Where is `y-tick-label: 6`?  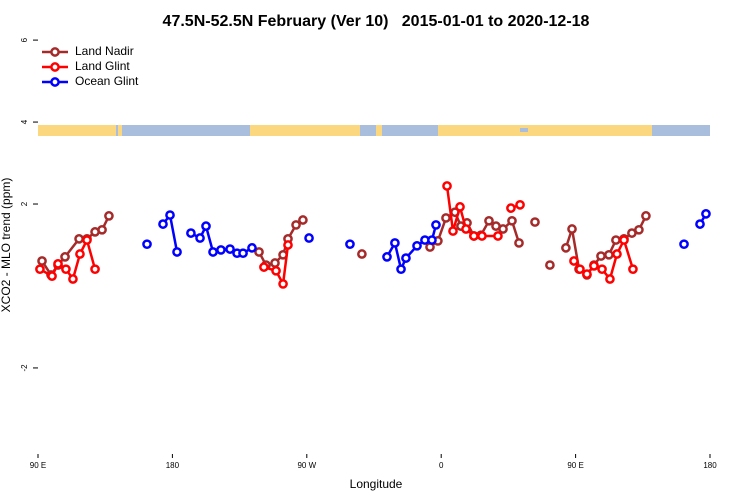 y-tick-label: 6 is located at coordinates (24, 39).